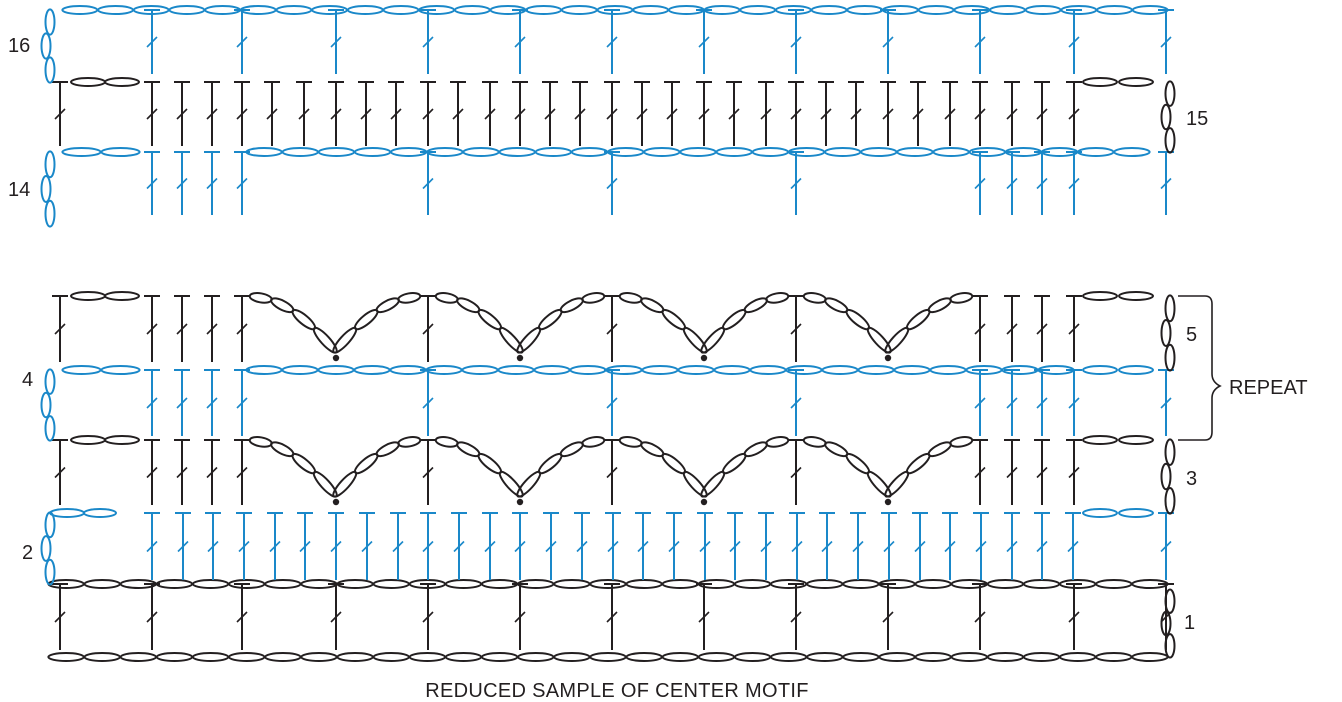 The width and height of the screenshot is (1342, 702). What do you see at coordinates (1197, 119) in the screenshot?
I see `row-label-15: 15` at bounding box center [1197, 119].